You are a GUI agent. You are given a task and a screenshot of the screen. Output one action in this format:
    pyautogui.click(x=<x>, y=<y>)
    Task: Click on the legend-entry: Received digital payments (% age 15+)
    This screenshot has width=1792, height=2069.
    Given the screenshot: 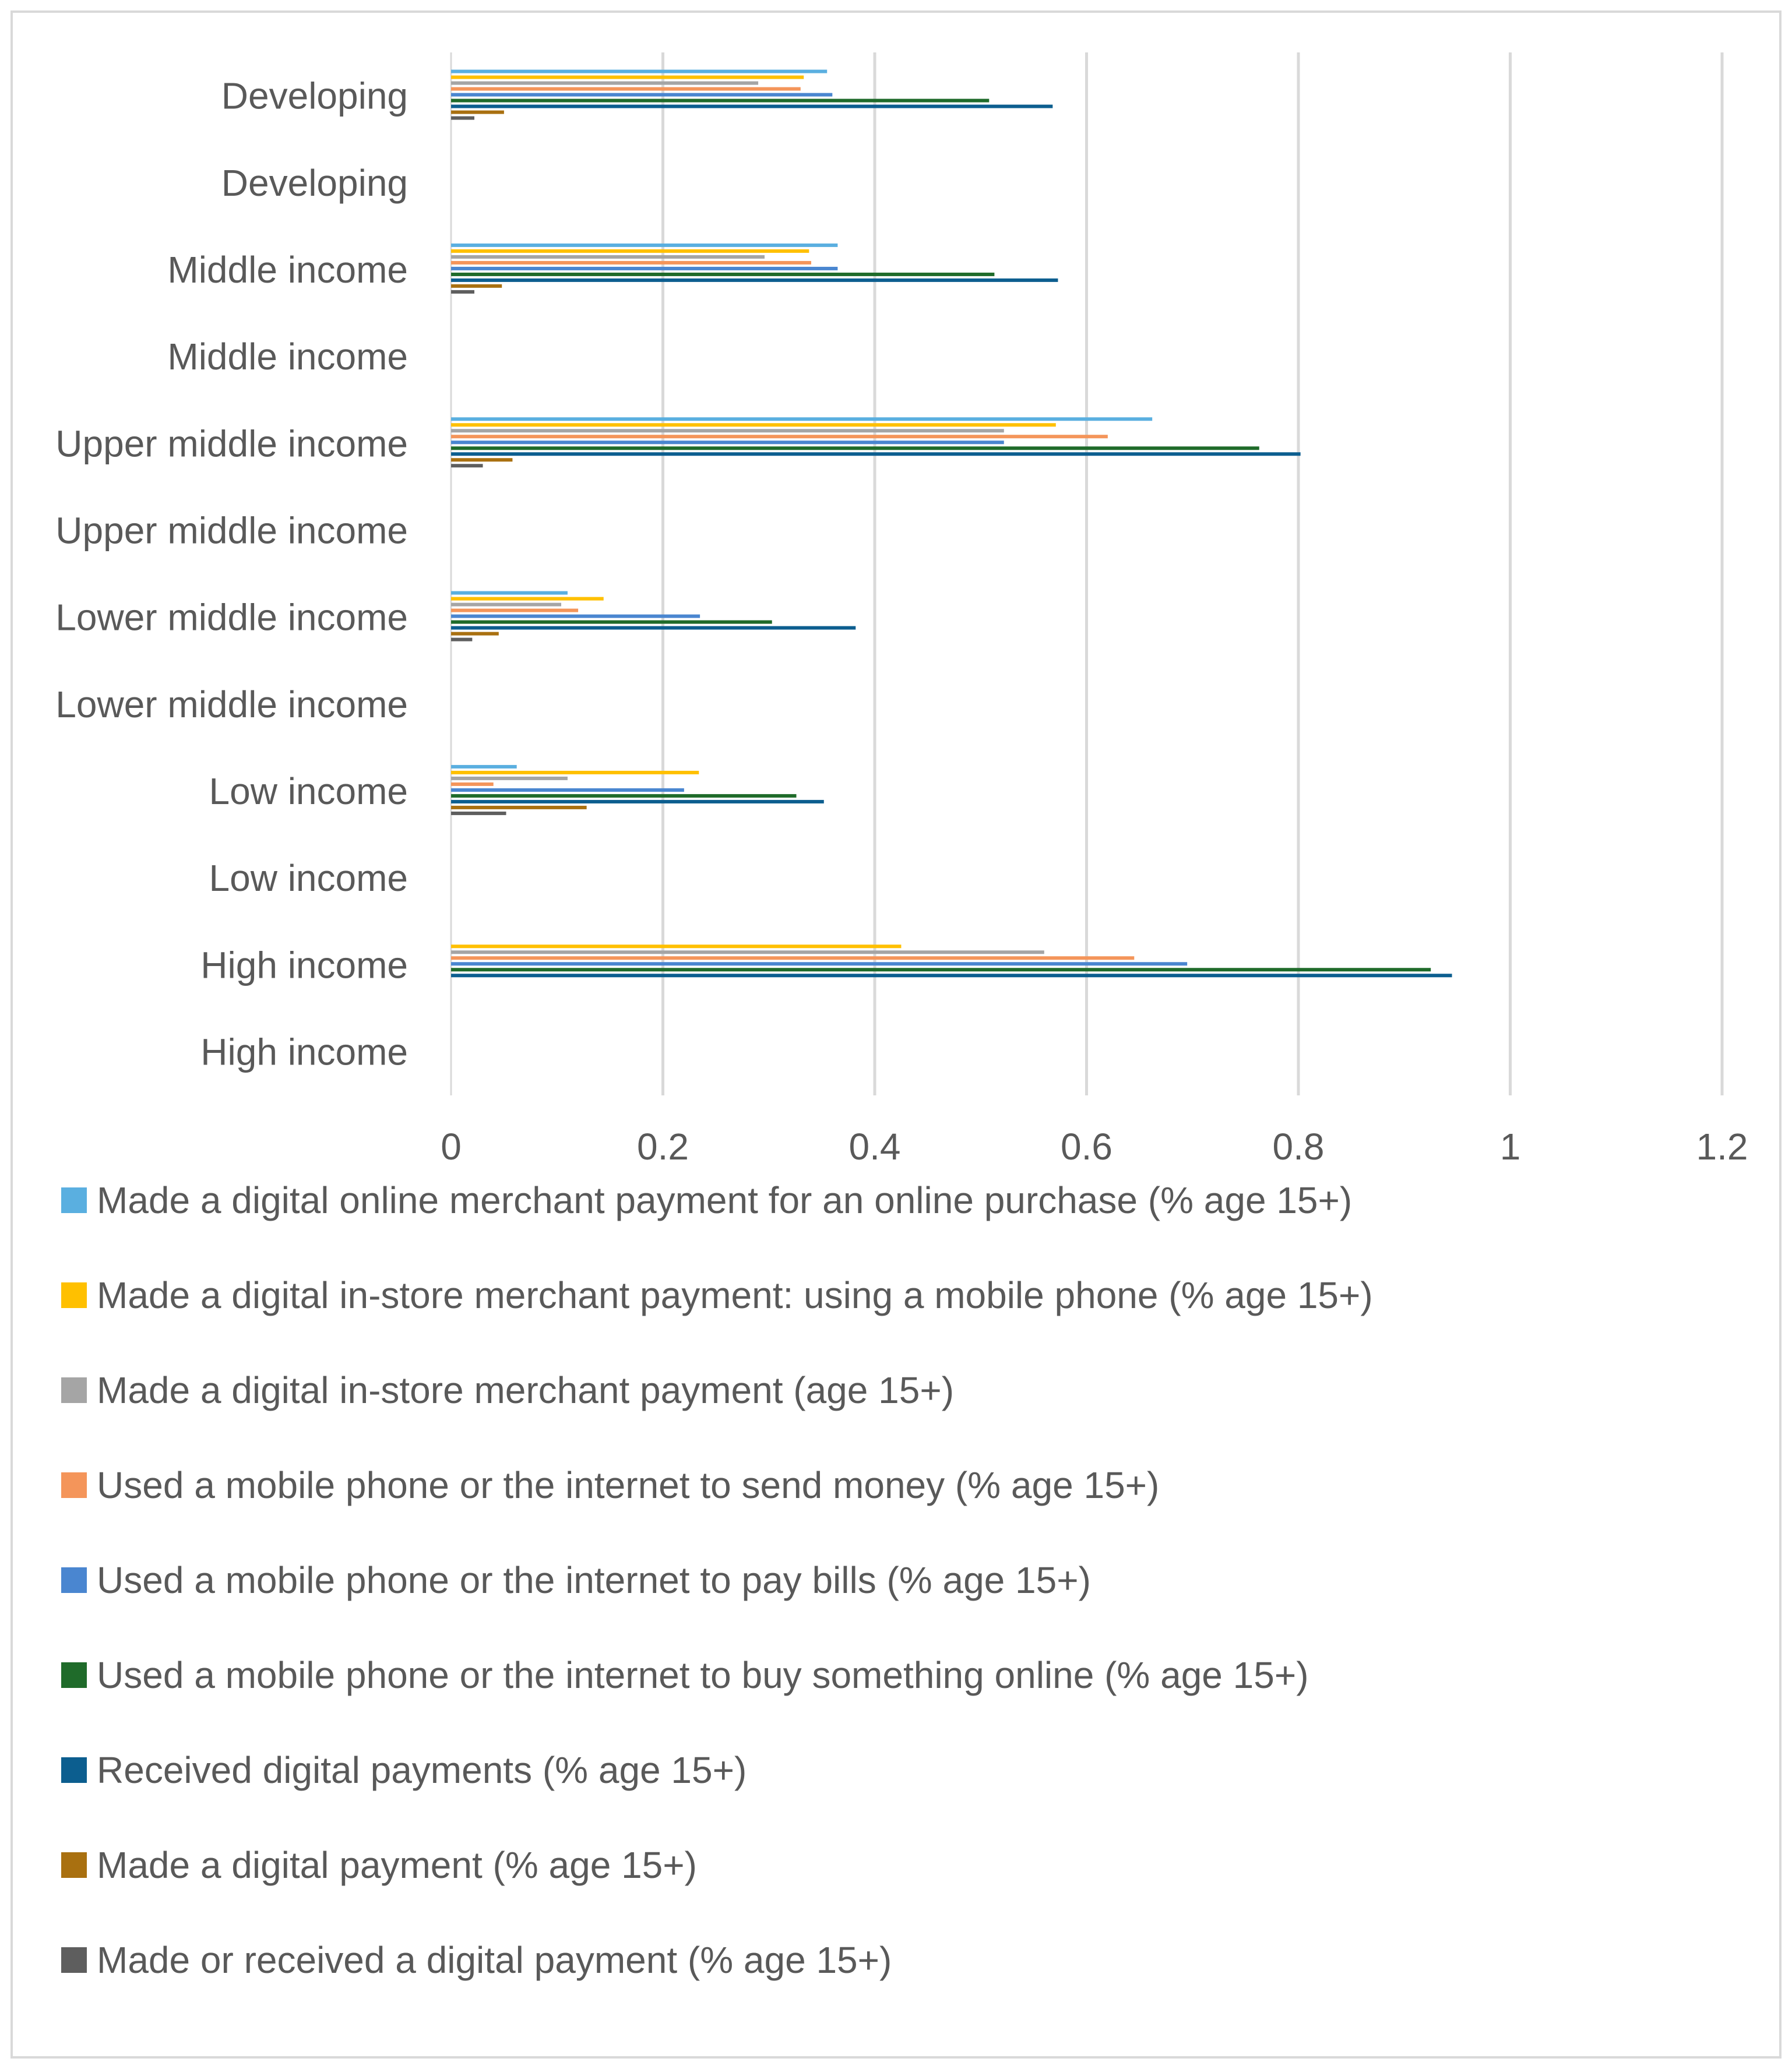 What is the action you would take?
    pyautogui.click(x=422, y=1770)
    